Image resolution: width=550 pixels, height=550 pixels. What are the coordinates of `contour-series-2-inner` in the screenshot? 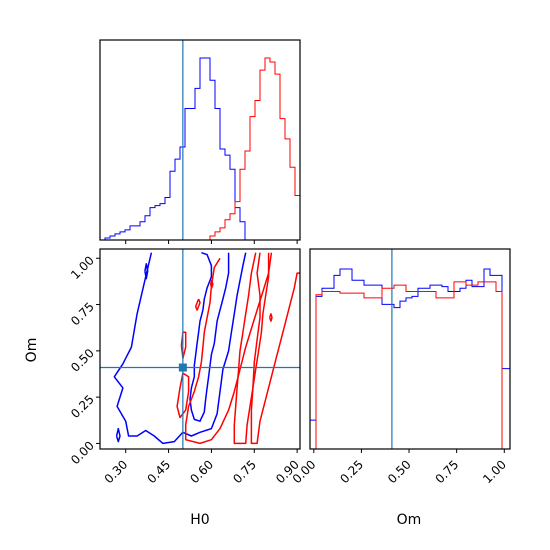 It's located at (251, 348).